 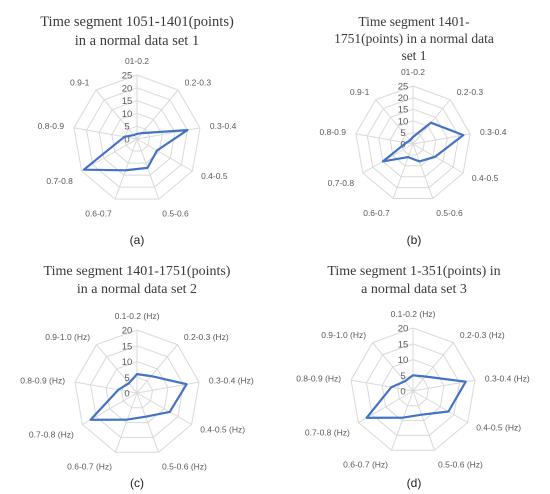 What do you see at coordinates (137, 22) in the screenshot?
I see `chart-title-line: Time segment 1051-1401(points)` at bounding box center [137, 22].